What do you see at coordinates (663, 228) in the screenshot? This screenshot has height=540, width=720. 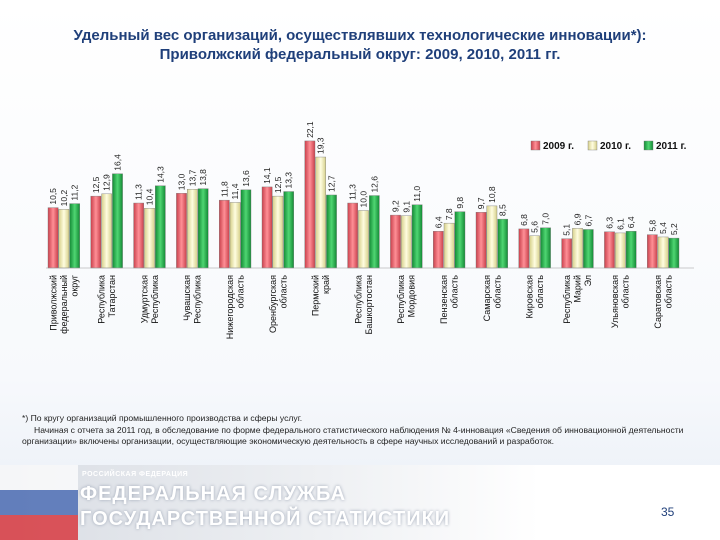 I see `value-label: 5,4` at bounding box center [663, 228].